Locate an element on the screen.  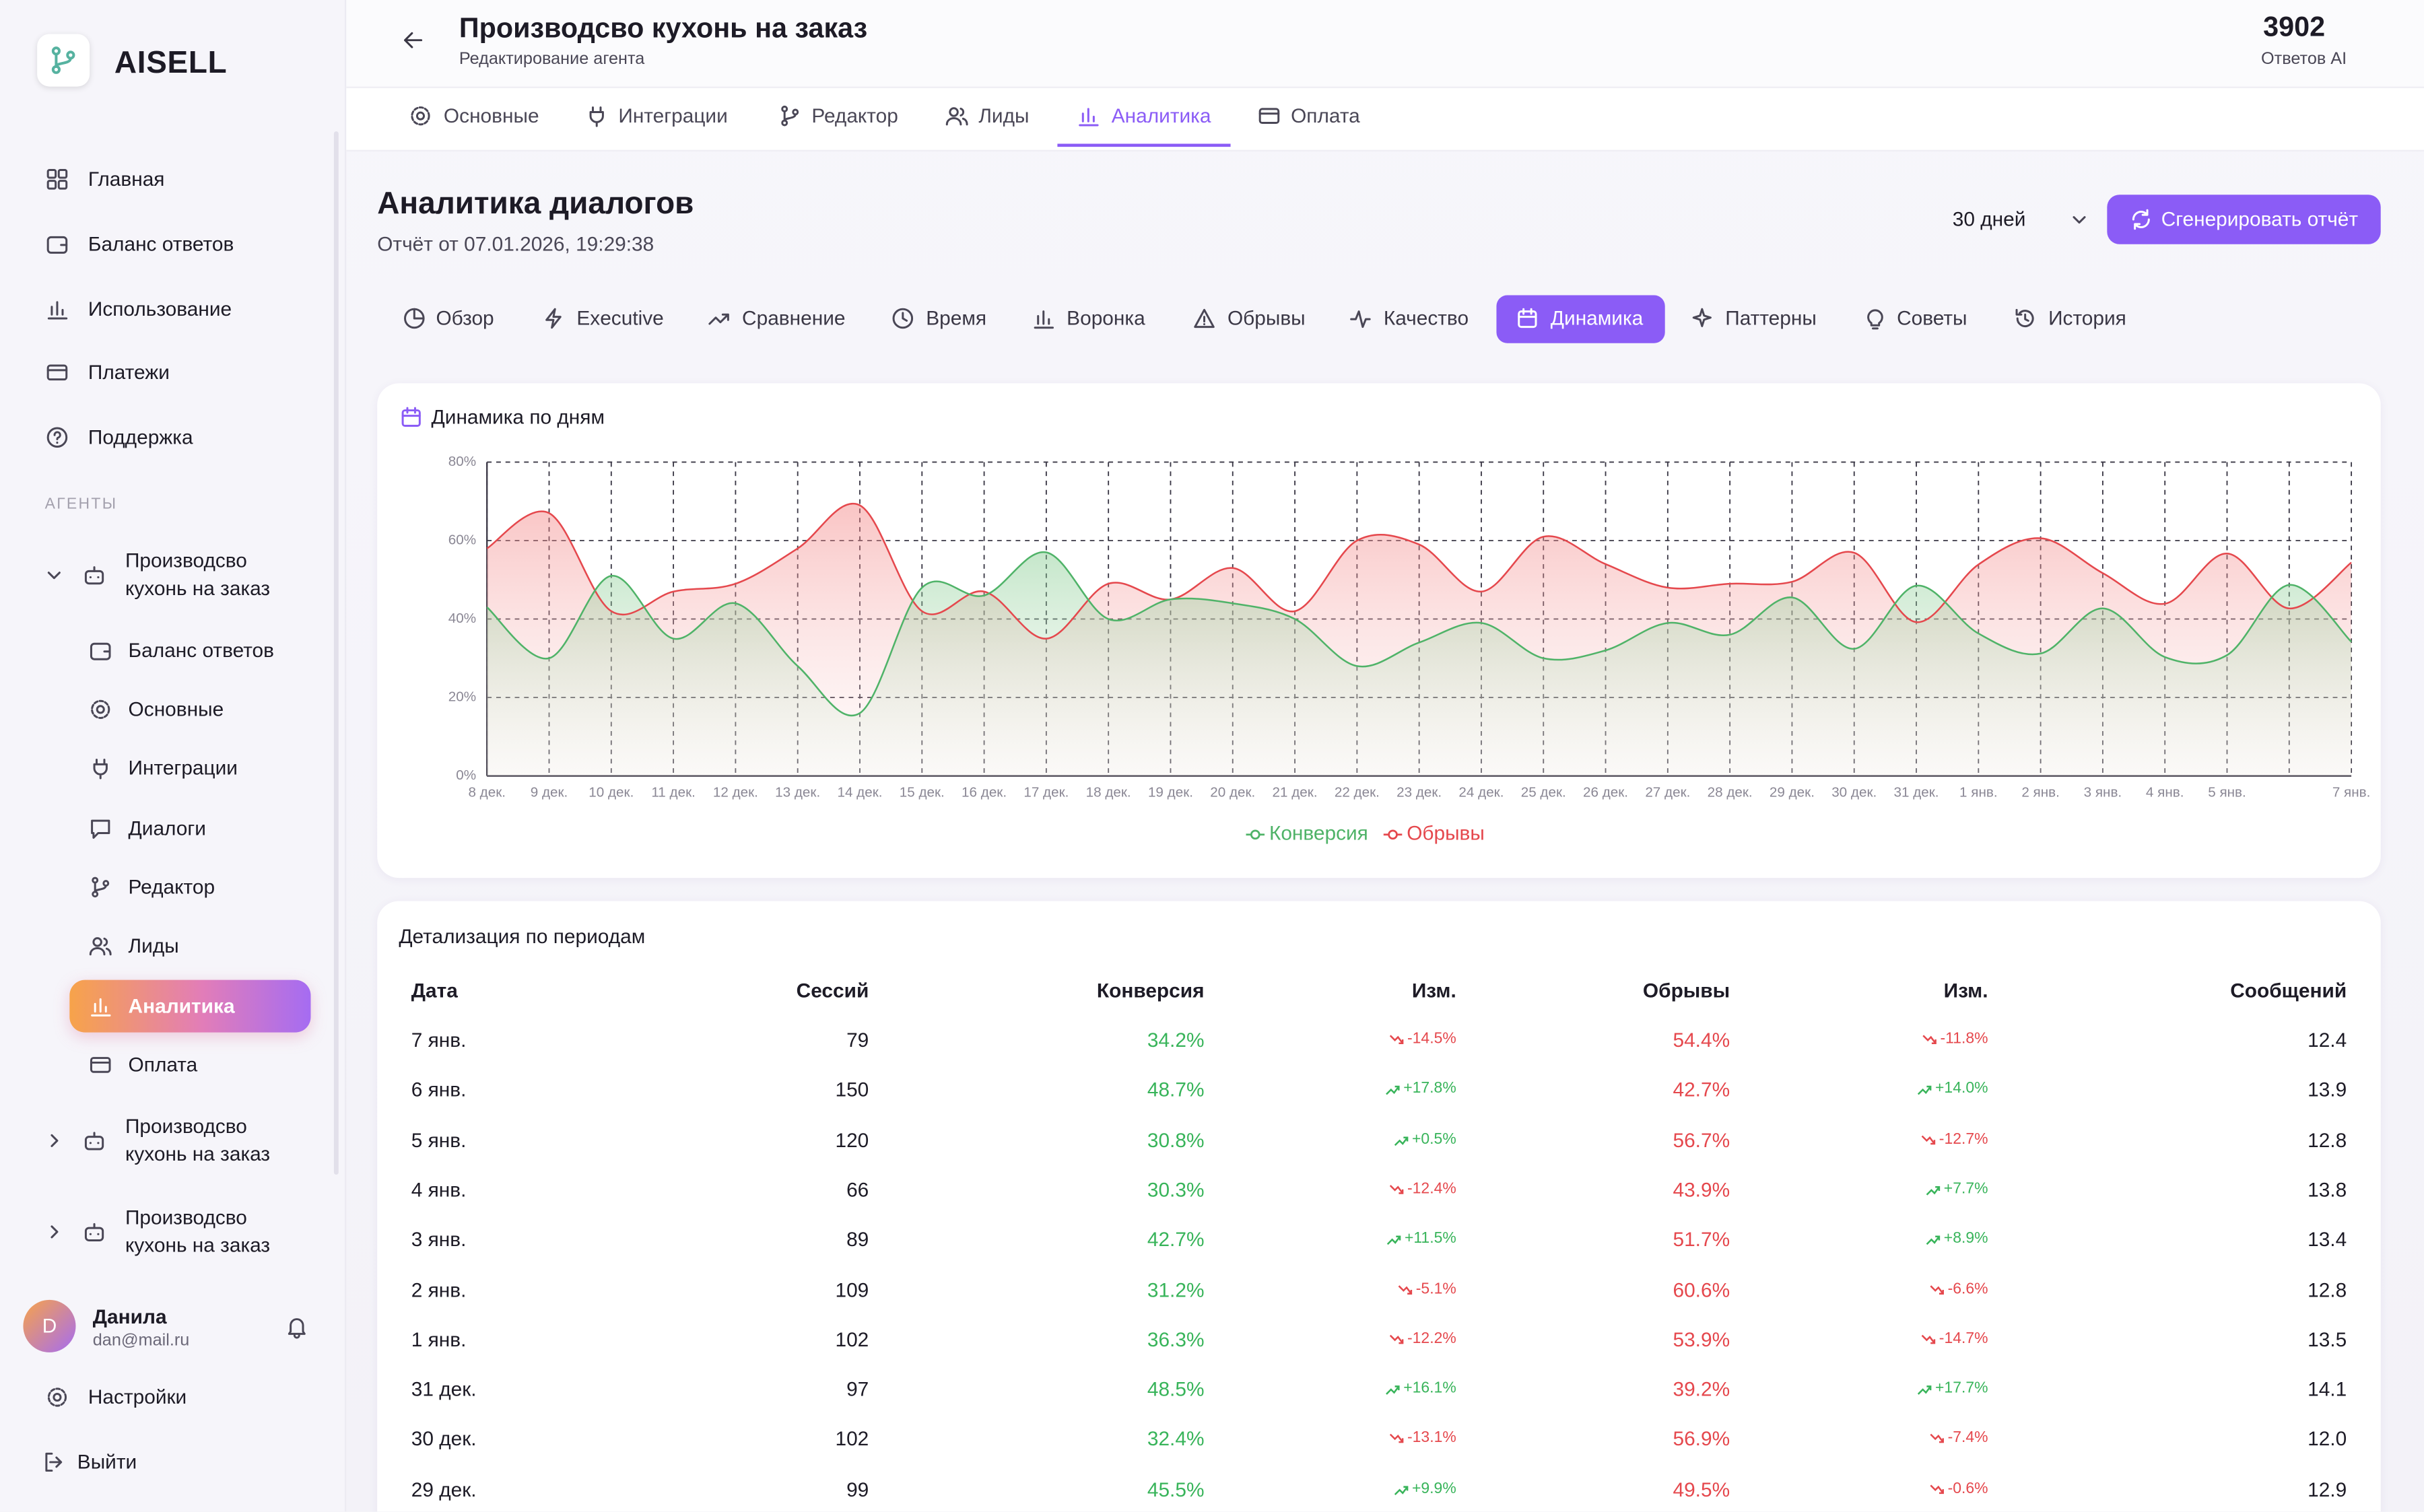
agent-tab: Редактор is located at coordinates (855, 116).